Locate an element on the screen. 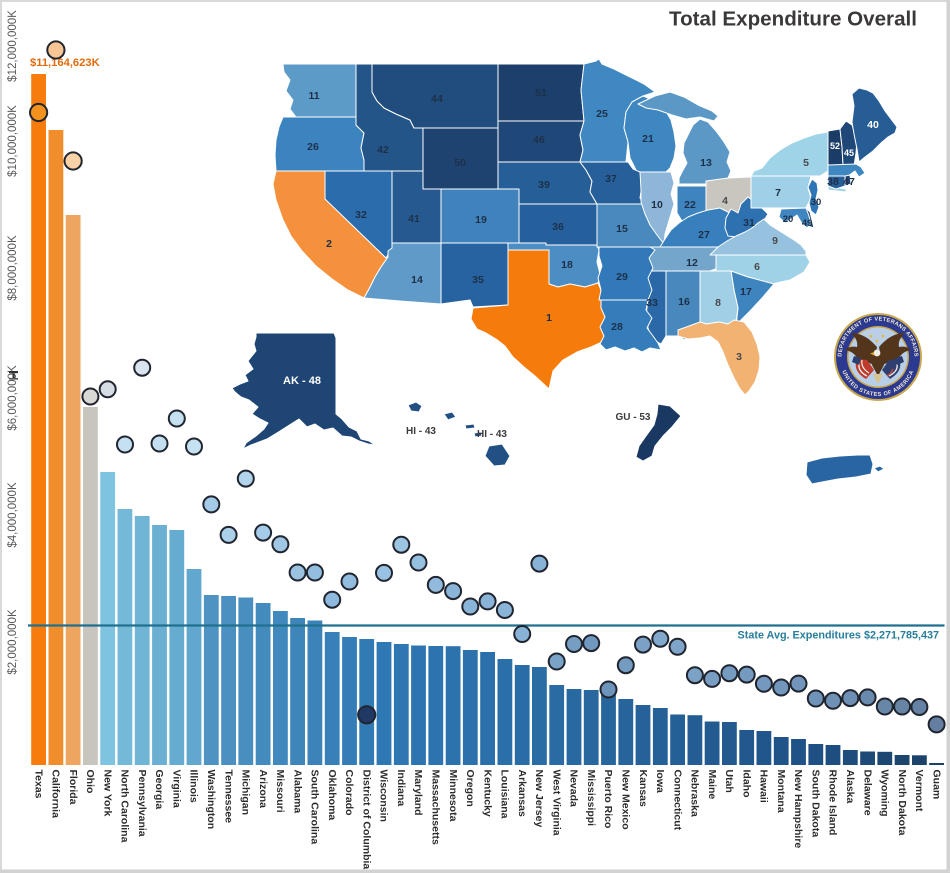 This screenshot has width=950, height=873. svg-text: Washington is located at coordinates (211, 800).